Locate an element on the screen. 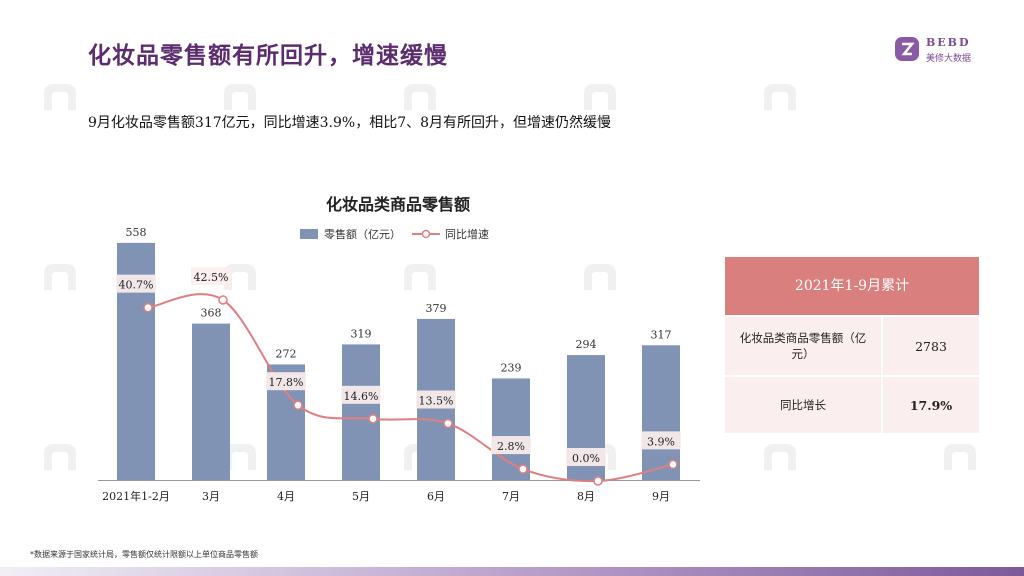  bar-value-label: 239 is located at coordinates (511, 367).